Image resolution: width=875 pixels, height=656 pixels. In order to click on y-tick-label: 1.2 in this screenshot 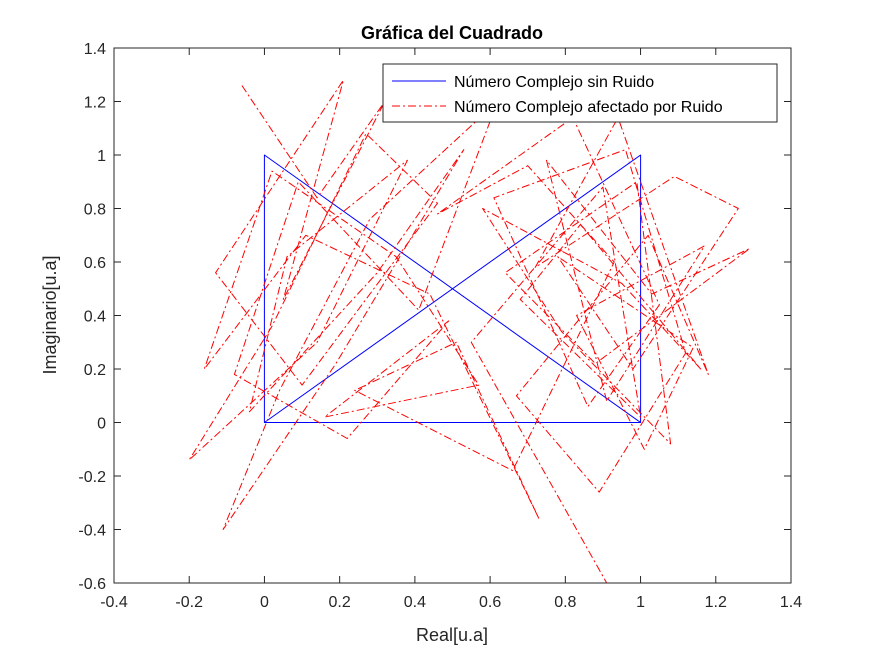, I will do `click(95, 103)`.